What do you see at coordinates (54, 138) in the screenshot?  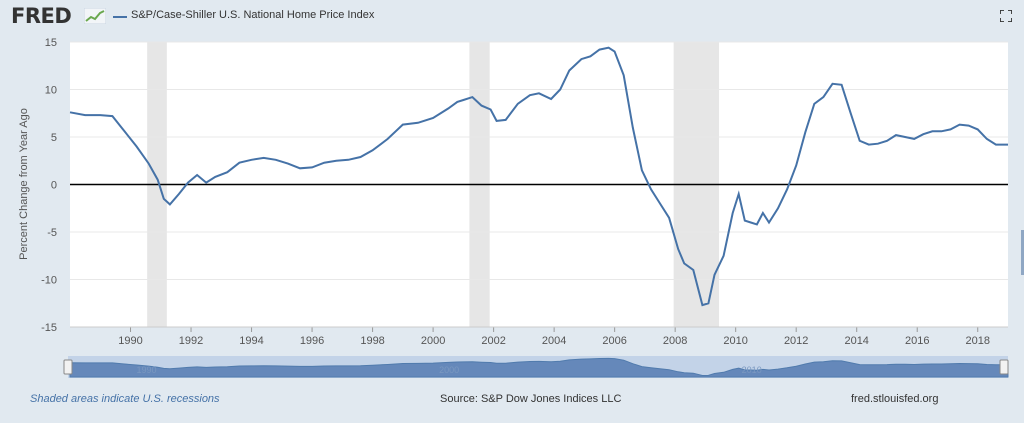 I see `y-tick-label: 5` at bounding box center [54, 138].